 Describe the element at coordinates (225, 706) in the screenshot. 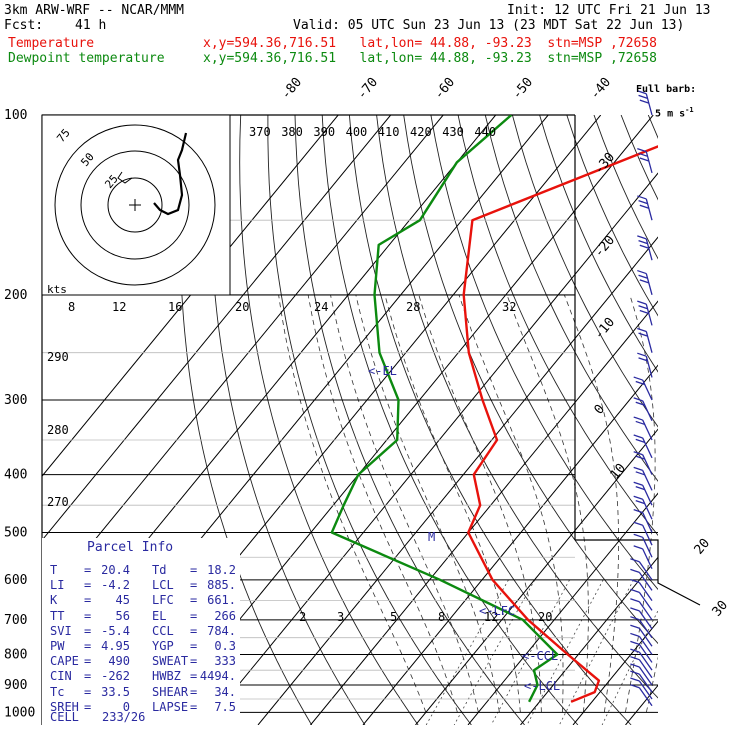

I see `parcel-cell: 7.5` at that location.